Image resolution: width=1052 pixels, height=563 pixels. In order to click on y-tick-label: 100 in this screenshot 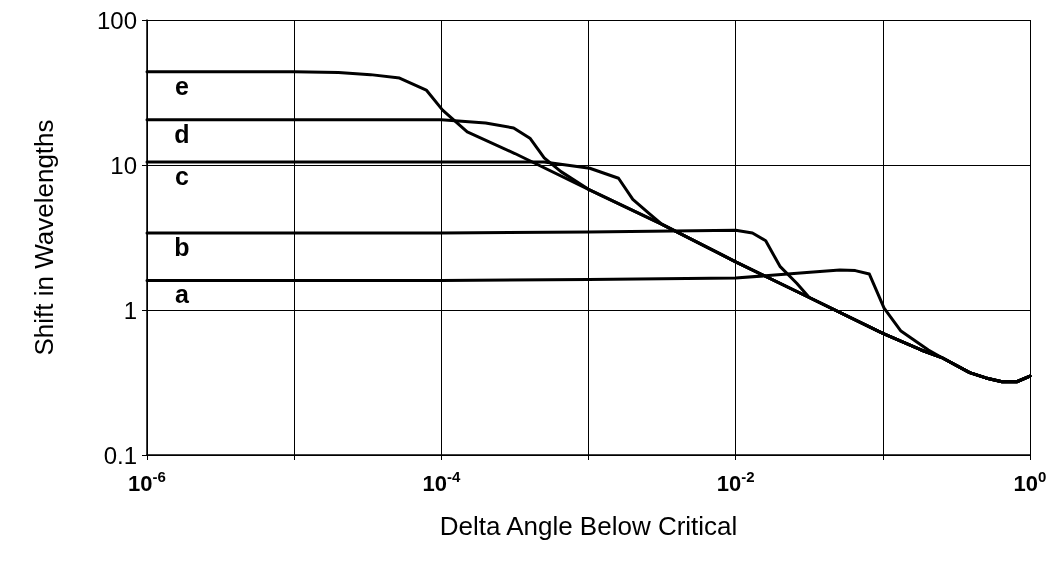, I will do `click(116, 20)`.